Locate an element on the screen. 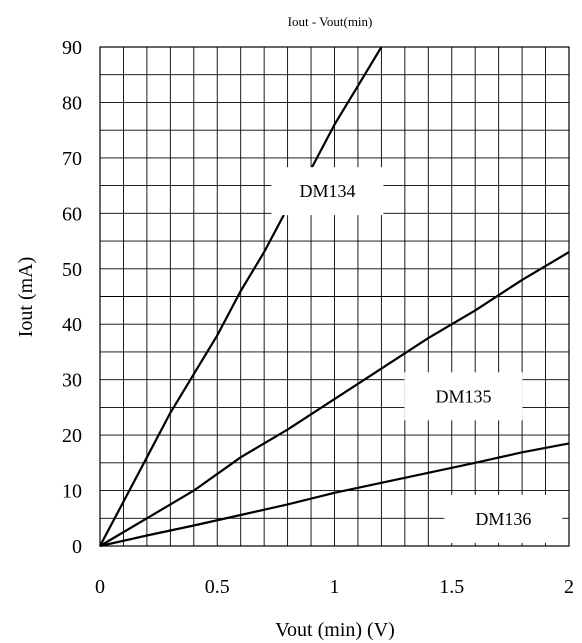  series-line-dm136 is located at coordinates (334, 495).